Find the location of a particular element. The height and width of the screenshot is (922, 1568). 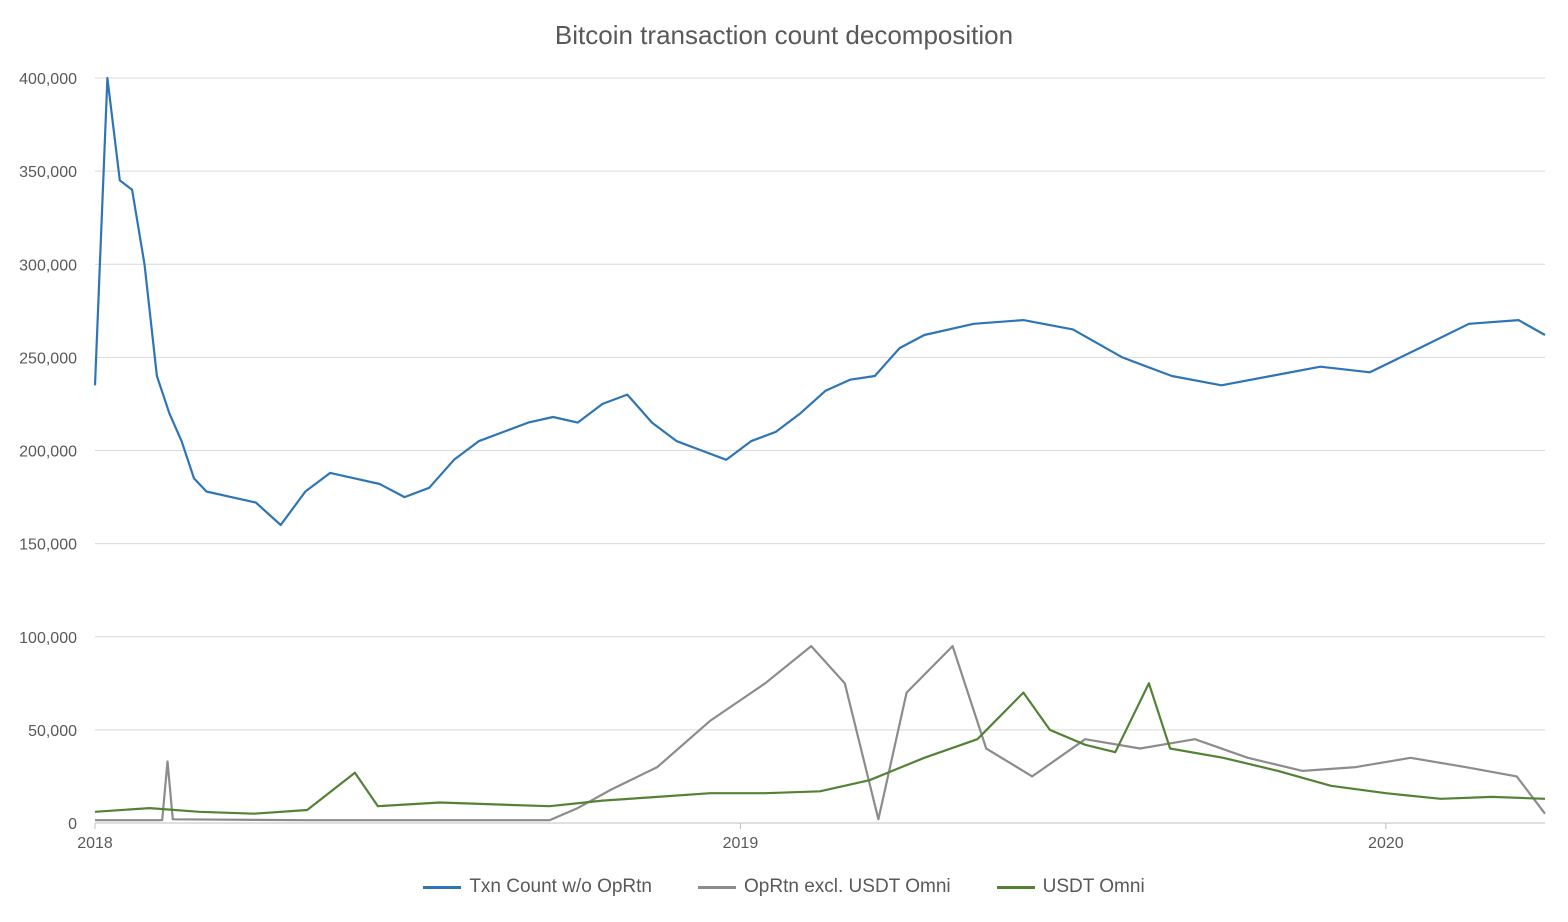

legend-item-1: Txn Count w/o OpRtn is located at coordinates (537, 887).